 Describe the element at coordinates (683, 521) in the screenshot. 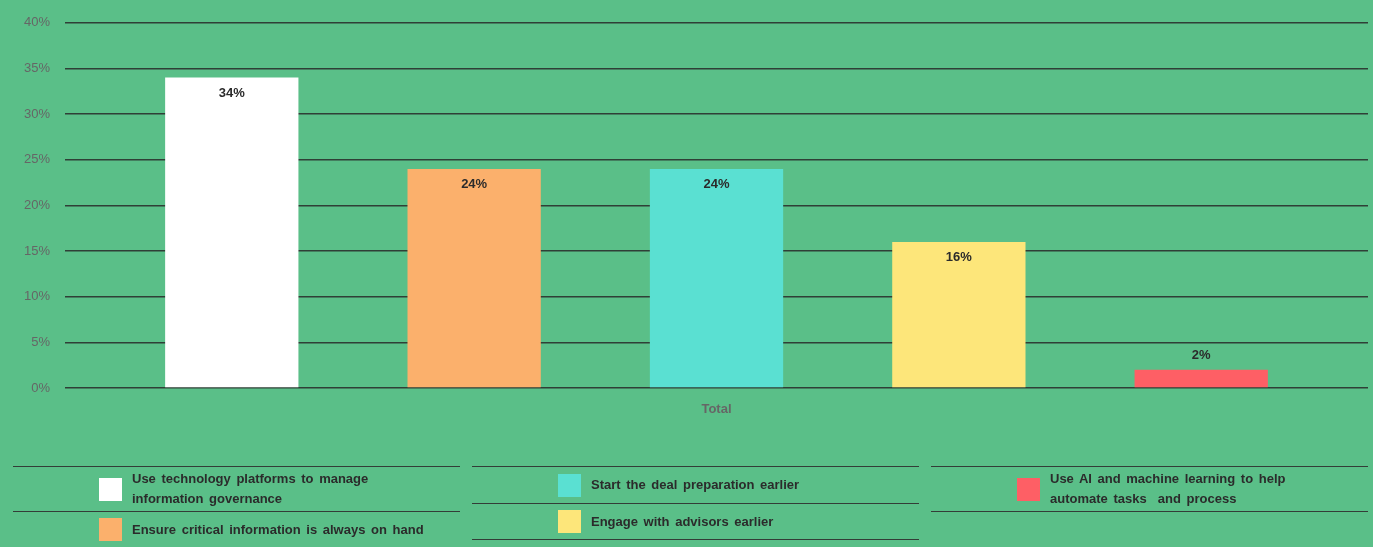

I see `legend-label: Engage with advisors earlier` at that location.